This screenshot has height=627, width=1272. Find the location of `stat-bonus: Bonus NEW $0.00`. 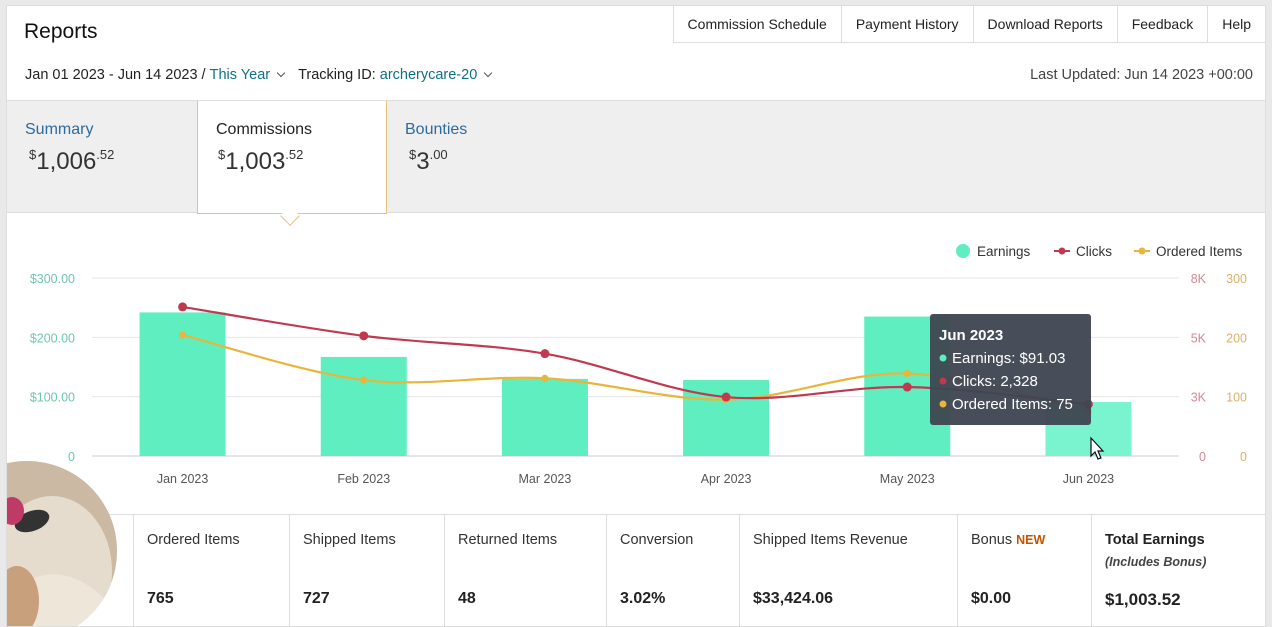

stat-bonus: Bonus NEW $0.00 is located at coordinates (1025, 570).